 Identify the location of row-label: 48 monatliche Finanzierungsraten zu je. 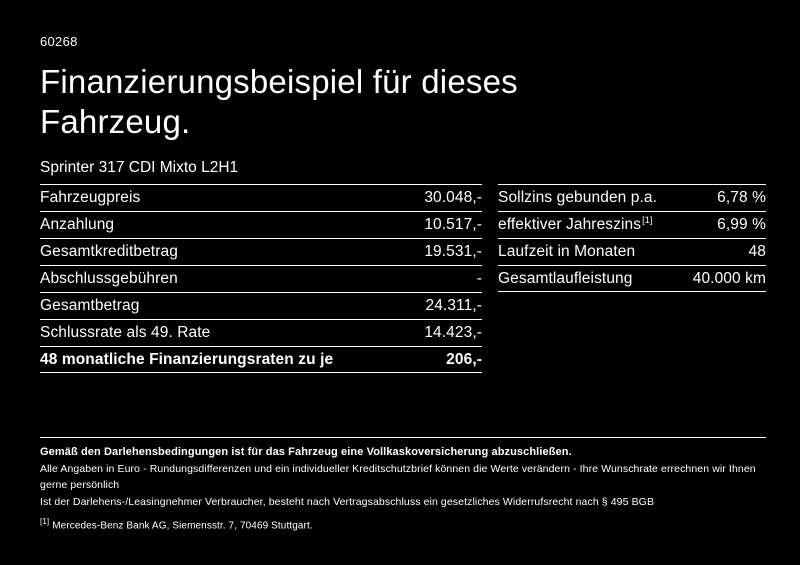
(187, 359).